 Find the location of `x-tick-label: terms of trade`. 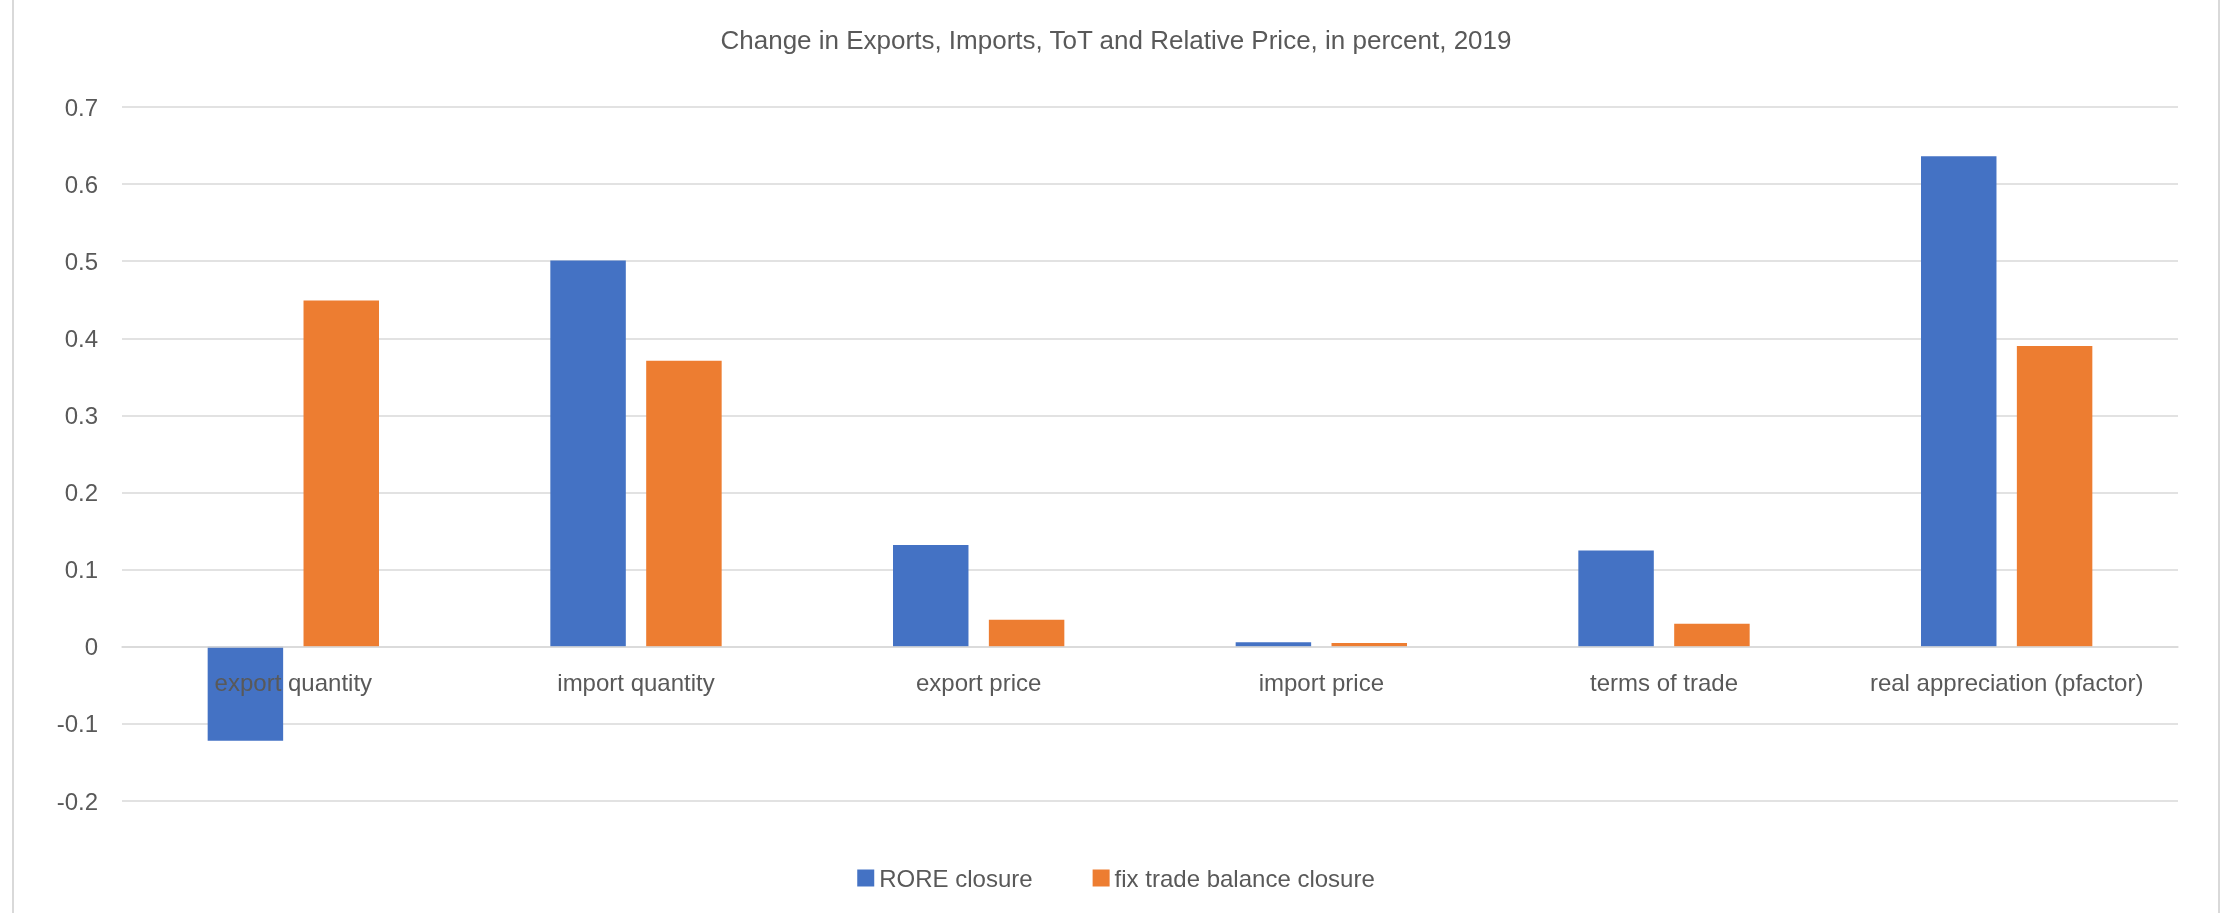

x-tick-label: terms of trade is located at coordinates (1664, 683).